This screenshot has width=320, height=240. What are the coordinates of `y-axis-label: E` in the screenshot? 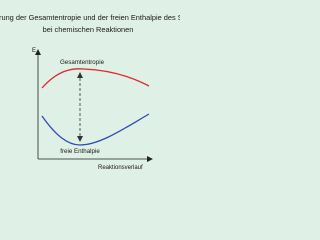 It's located at (34, 51).